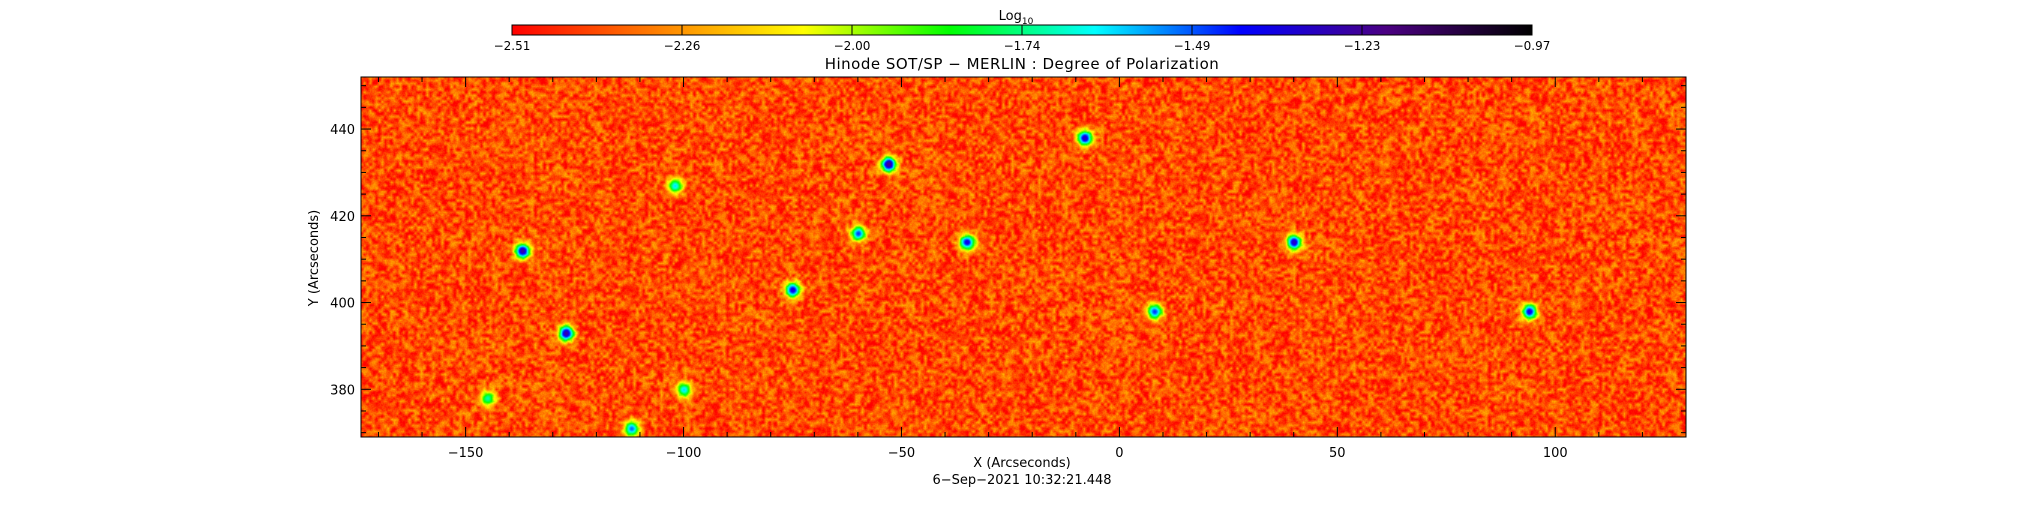  What do you see at coordinates (314, 258) in the screenshot?
I see `y-axis-label: Y (Arcseconds)` at bounding box center [314, 258].